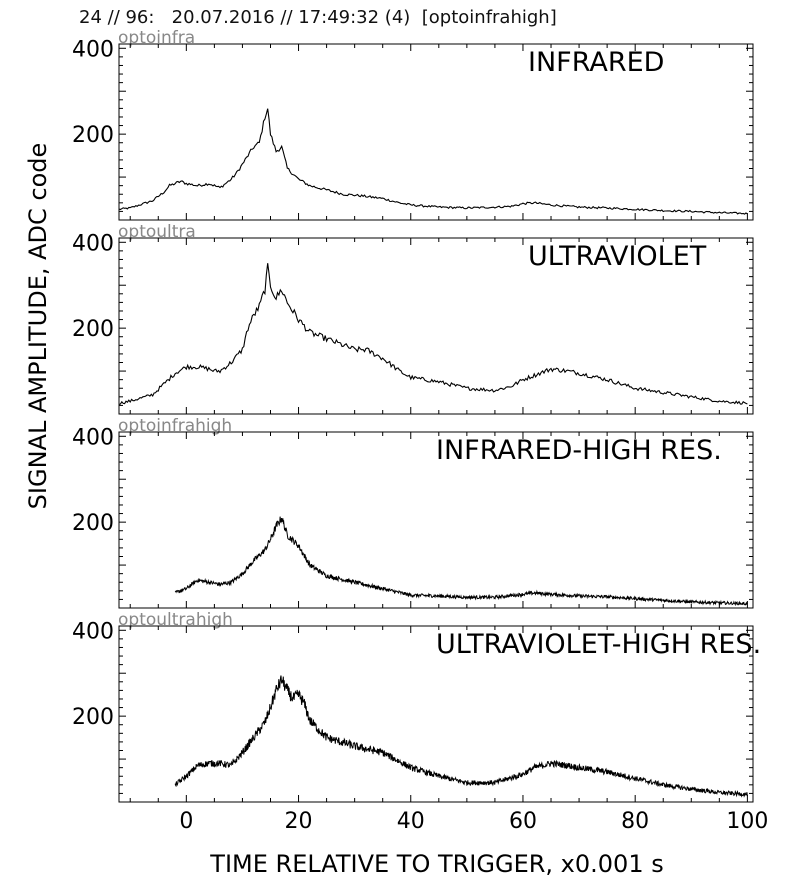 Image resolution: width=792 pixels, height=882 pixels. I want to click on x-tick-label: 100, so click(747, 821).